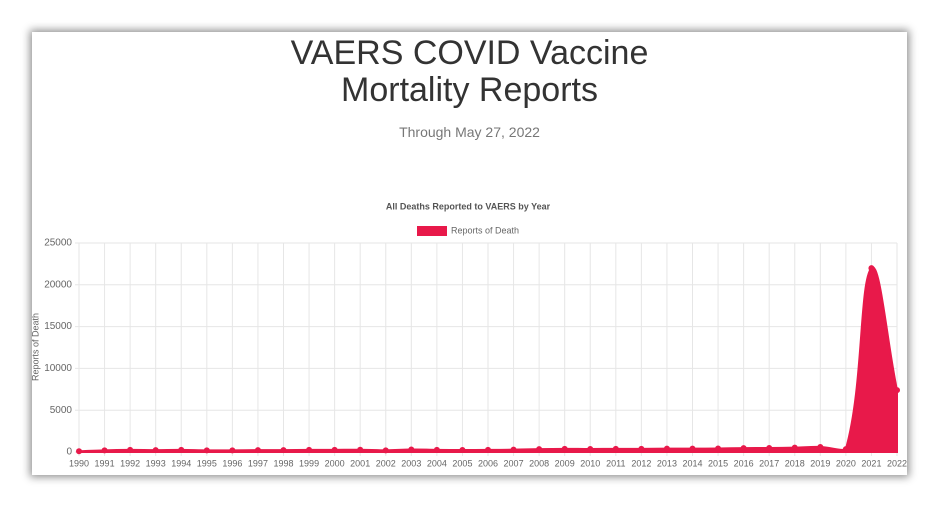 The image size is (939, 508). What do you see at coordinates (769, 463) in the screenshot?
I see `x-tick-label: 2017` at bounding box center [769, 463].